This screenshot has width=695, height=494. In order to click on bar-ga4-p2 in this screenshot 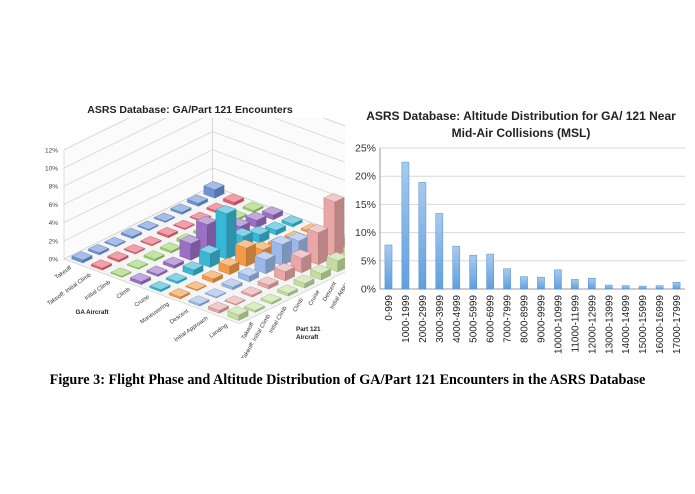, I will do `click(193, 269)`.